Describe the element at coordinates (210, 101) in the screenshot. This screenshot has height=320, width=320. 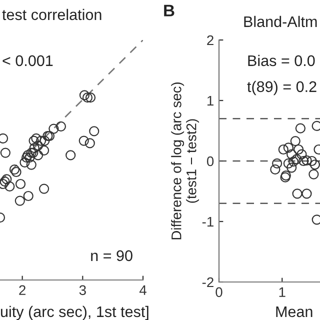
I see `y-tick-label: 1` at that location.